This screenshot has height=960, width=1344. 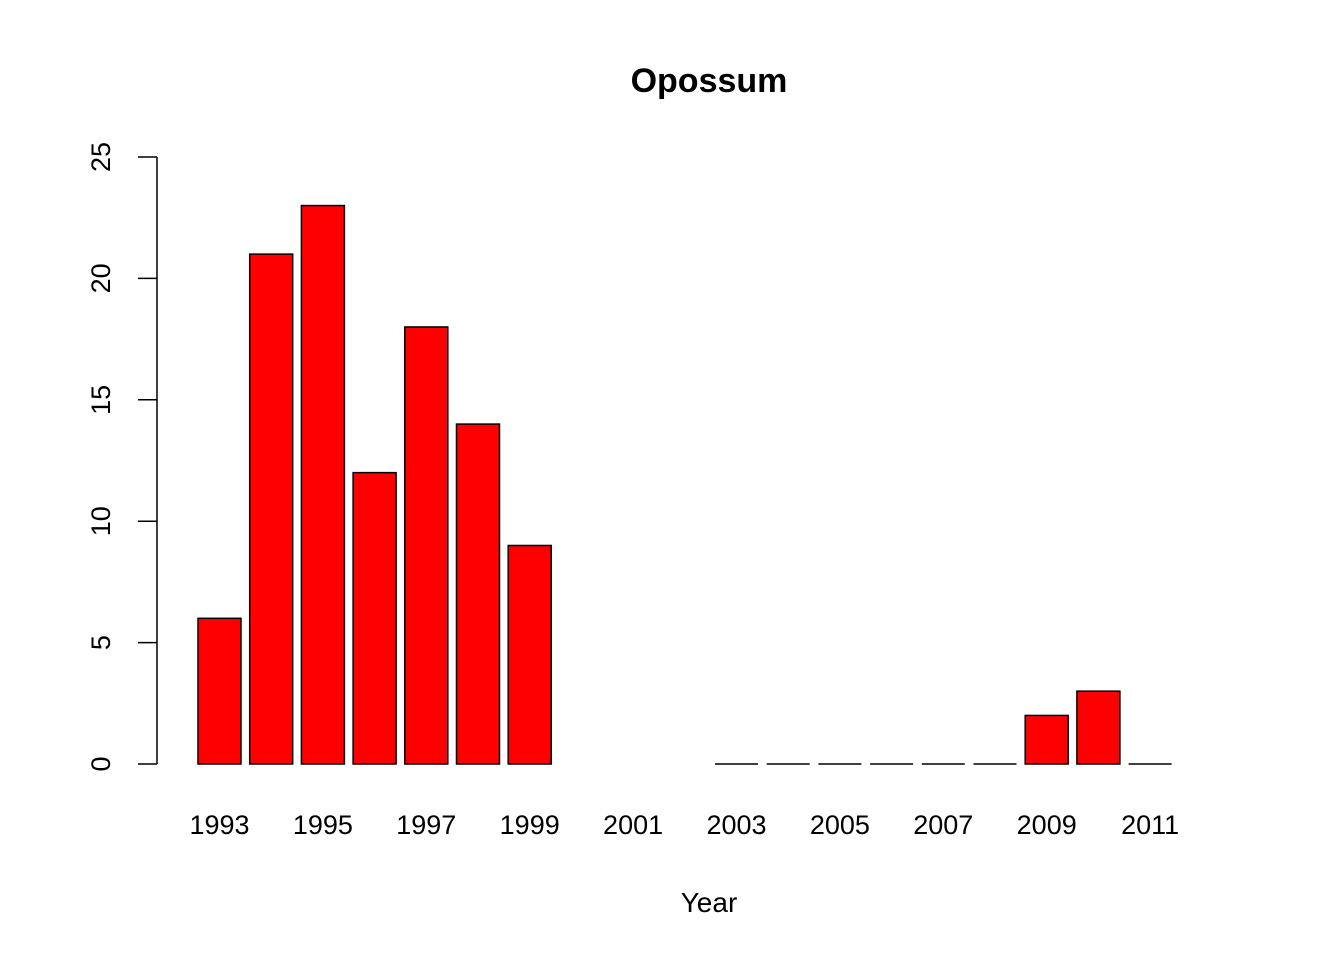 I want to click on x-tick-label: 2001, so click(x=633, y=825).